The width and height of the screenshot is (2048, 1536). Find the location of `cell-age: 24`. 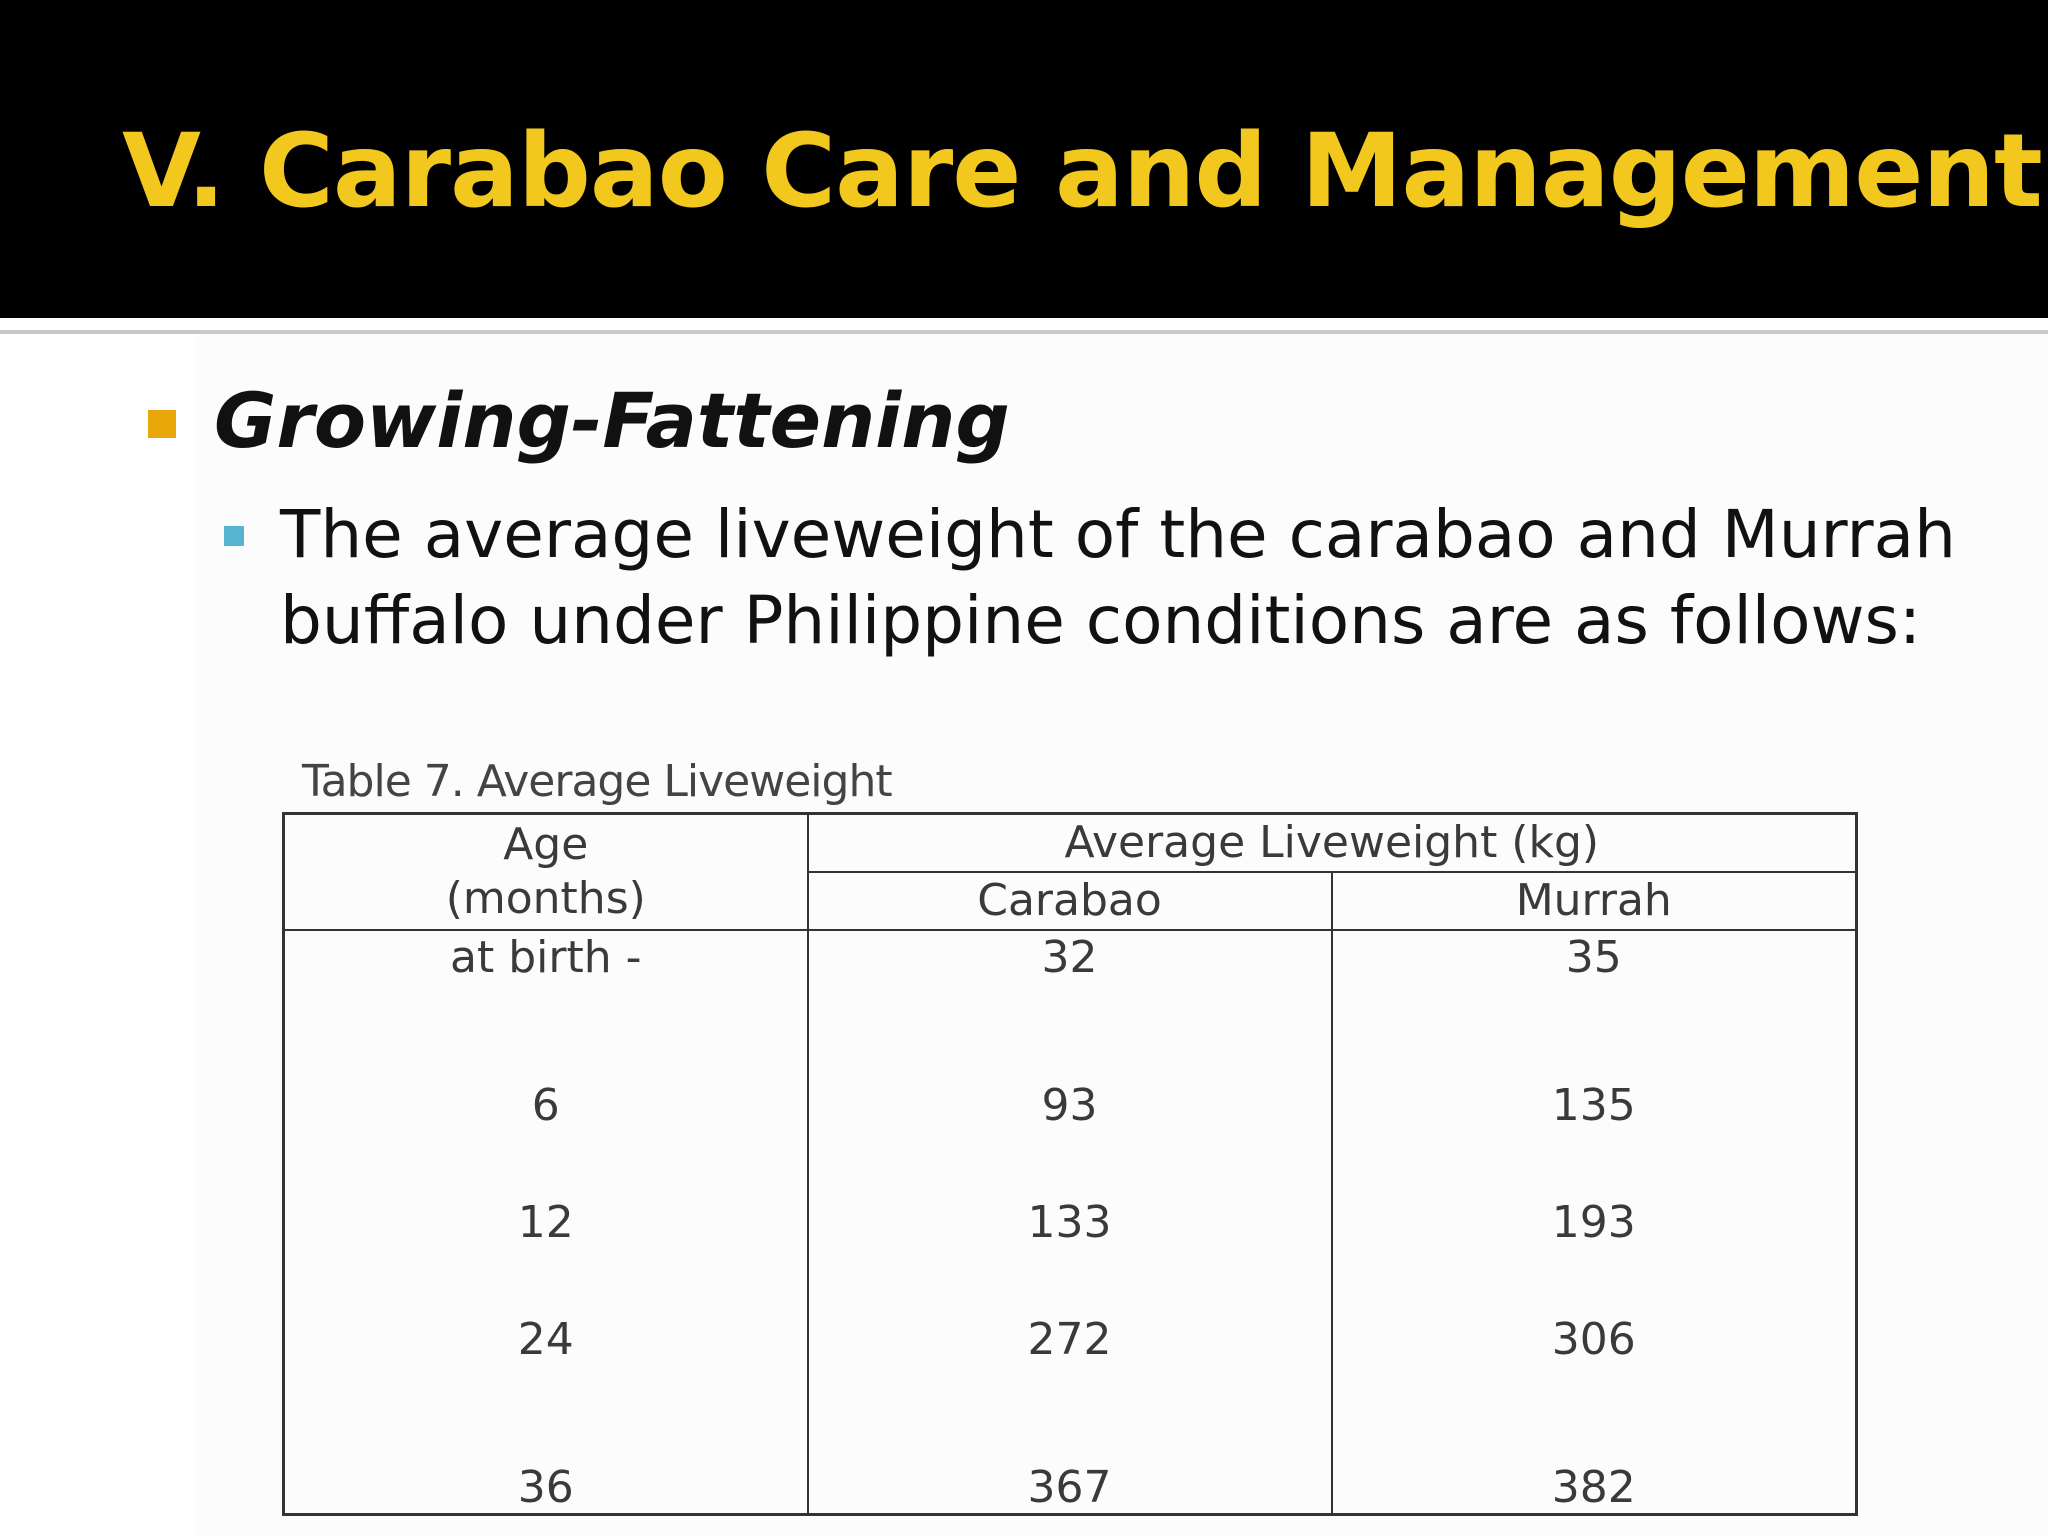

cell-age: 24 is located at coordinates (545, 1339).